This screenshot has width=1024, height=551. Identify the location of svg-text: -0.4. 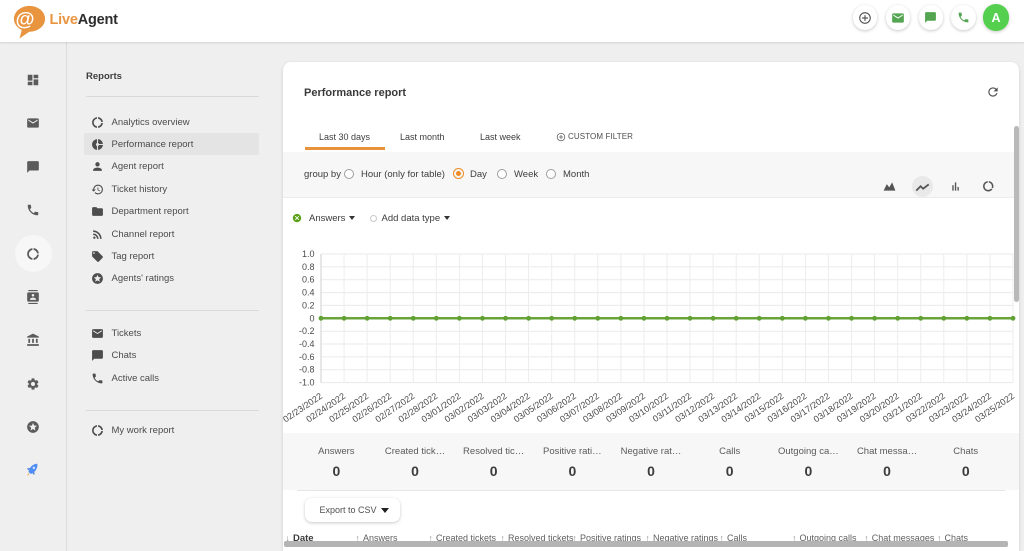
(307, 344).